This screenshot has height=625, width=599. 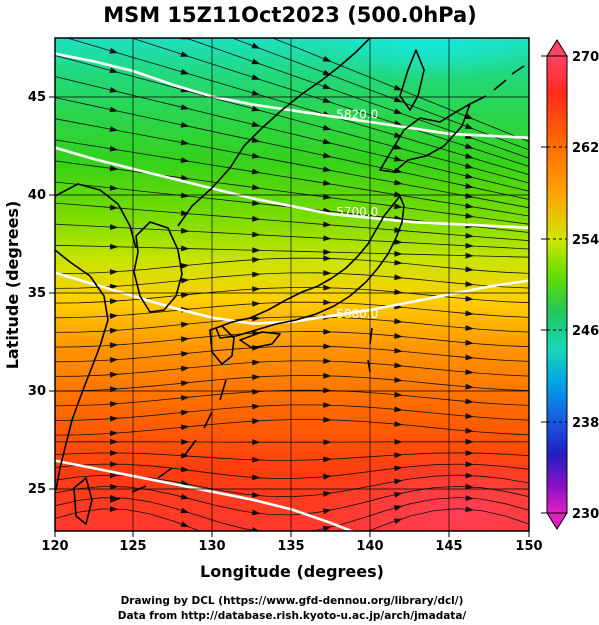 I want to click on cold-region, so click(x=424, y=59).